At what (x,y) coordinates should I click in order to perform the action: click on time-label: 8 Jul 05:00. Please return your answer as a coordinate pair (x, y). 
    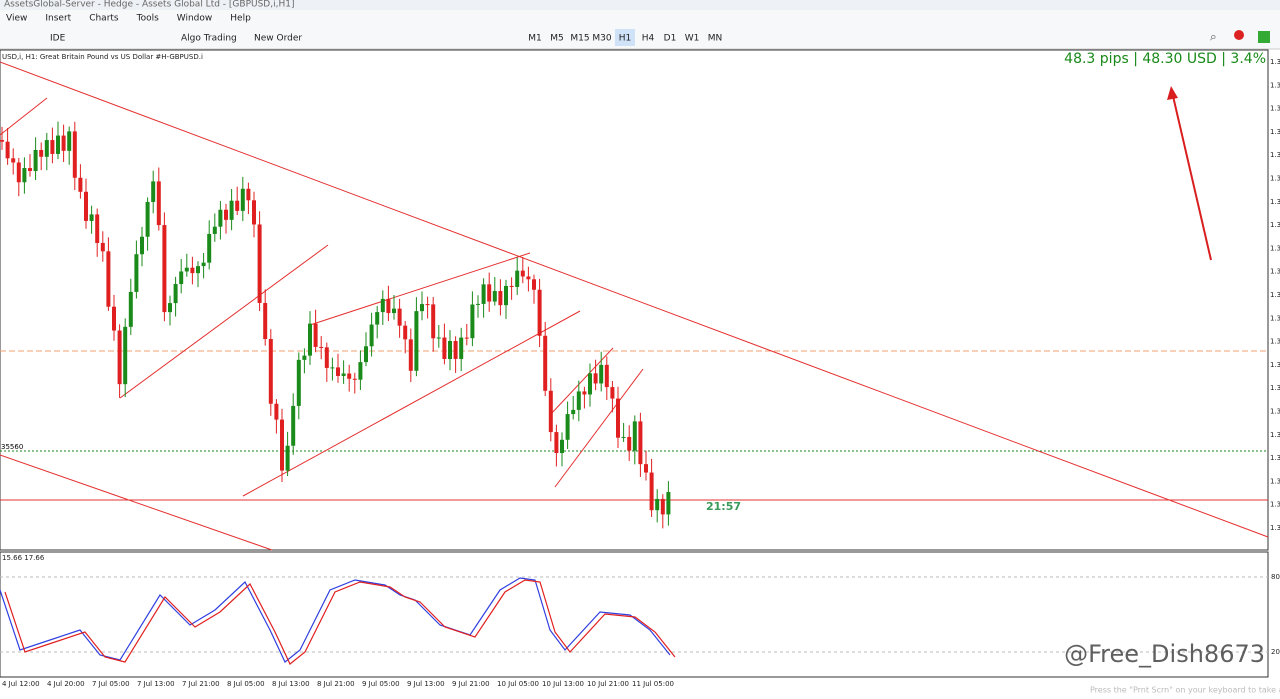
    Looking at the image, I should click on (246, 684).